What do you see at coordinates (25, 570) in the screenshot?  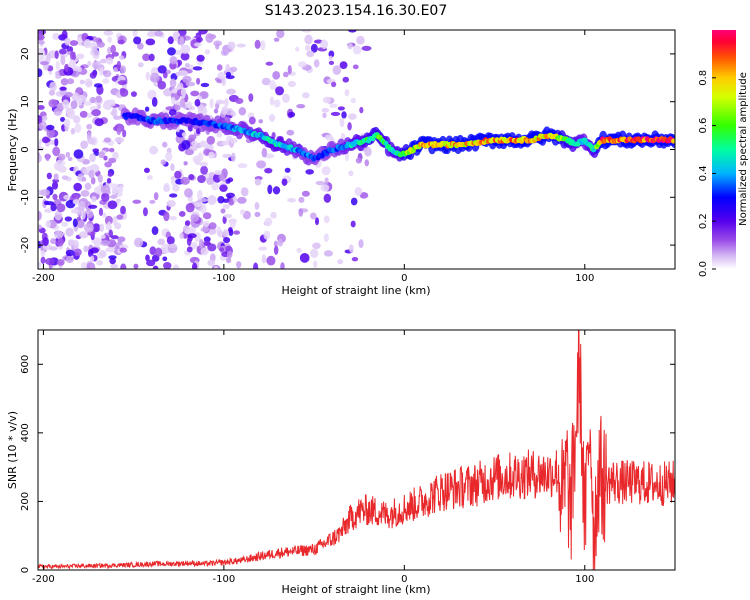 I see `y-tick-label: 0` at bounding box center [25, 570].